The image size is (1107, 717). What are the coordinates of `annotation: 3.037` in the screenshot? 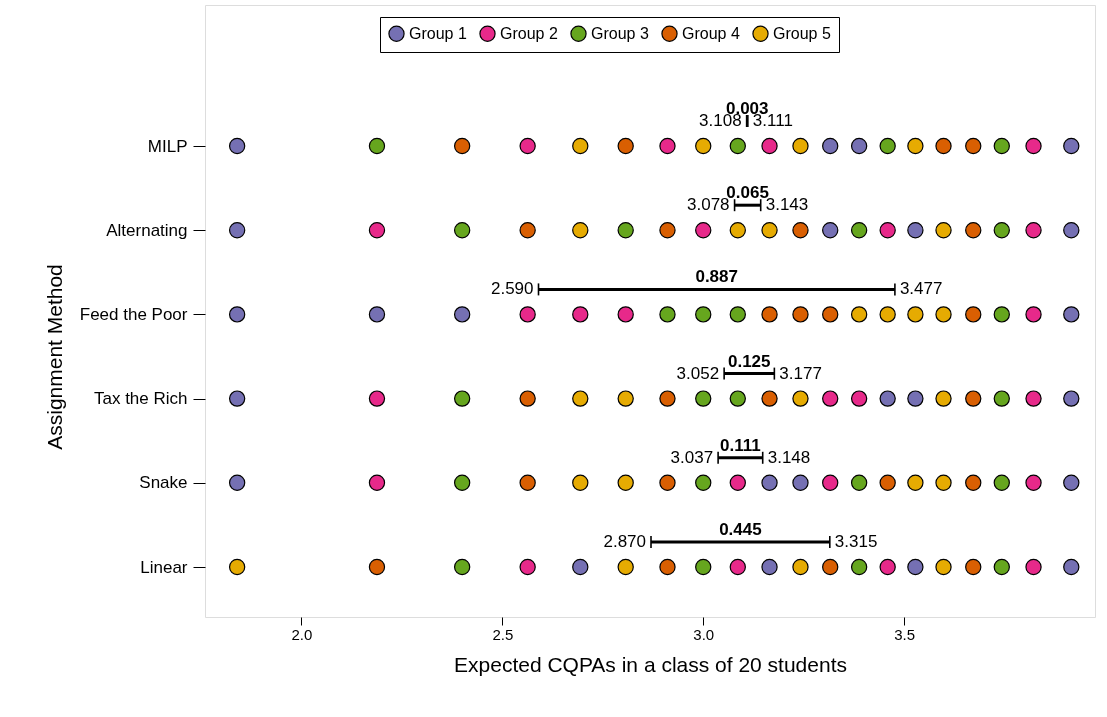 It's located at (692, 457).